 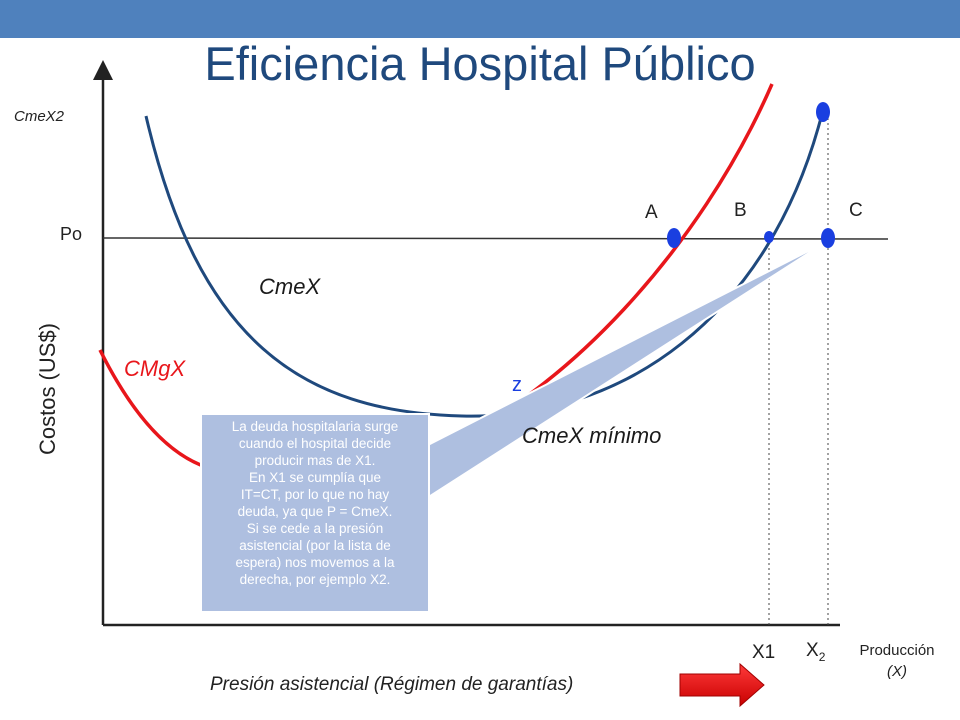 What do you see at coordinates (495, 238) in the screenshot?
I see `price-line-po` at bounding box center [495, 238].